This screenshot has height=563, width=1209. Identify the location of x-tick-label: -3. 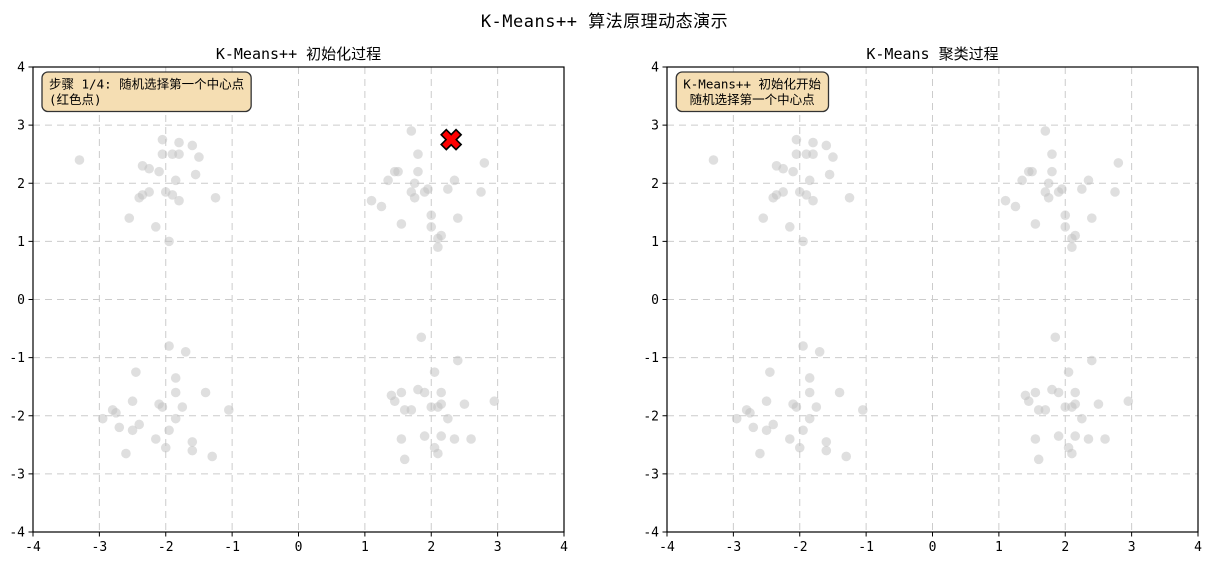
(734, 547).